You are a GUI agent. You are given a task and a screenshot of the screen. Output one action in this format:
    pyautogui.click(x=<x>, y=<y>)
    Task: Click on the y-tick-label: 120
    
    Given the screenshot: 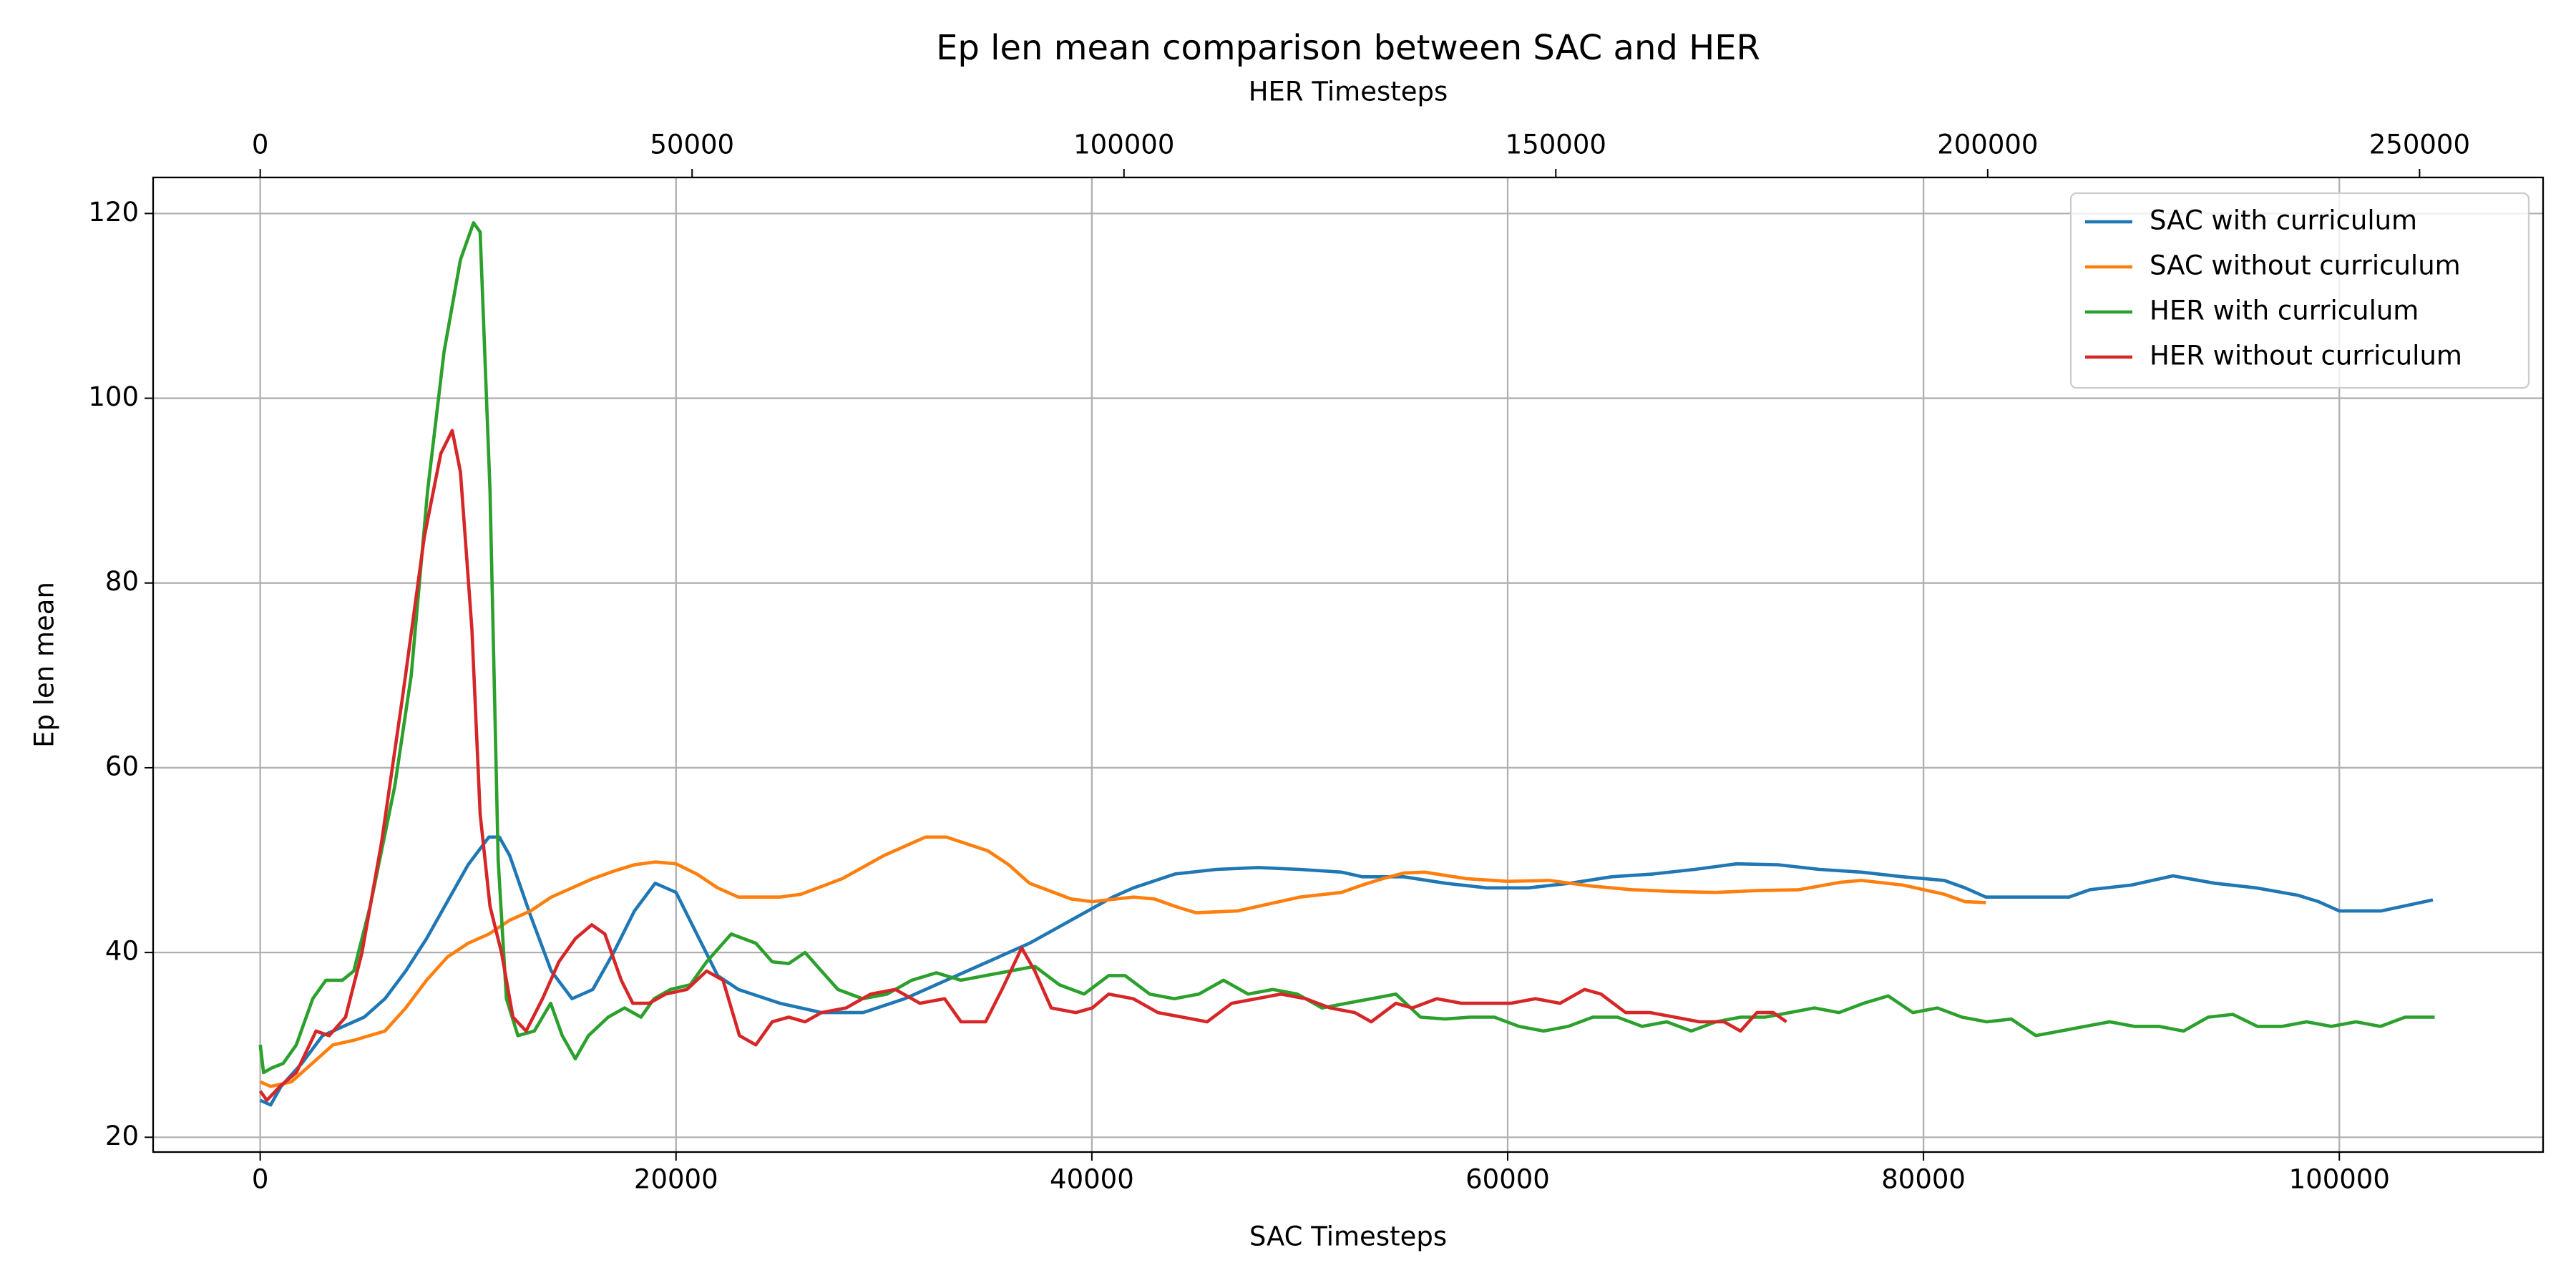 What is the action you would take?
    pyautogui.click(x=113, y=212)
    